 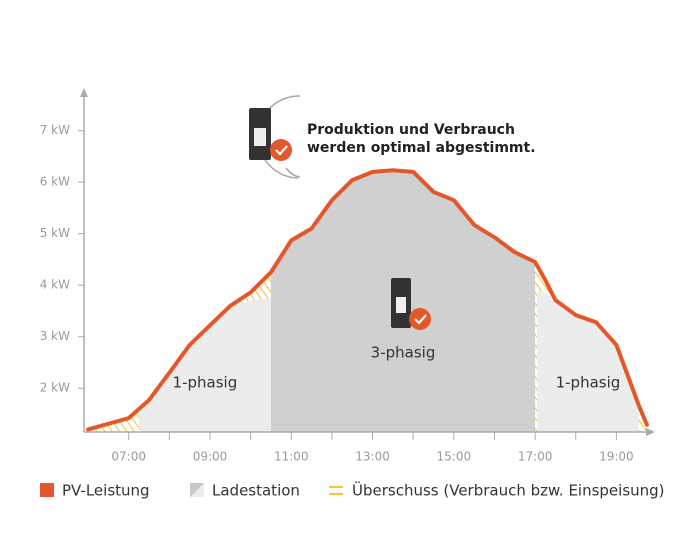 I want to click on x-tick-label: 13:00, so click(x=372, y=457).